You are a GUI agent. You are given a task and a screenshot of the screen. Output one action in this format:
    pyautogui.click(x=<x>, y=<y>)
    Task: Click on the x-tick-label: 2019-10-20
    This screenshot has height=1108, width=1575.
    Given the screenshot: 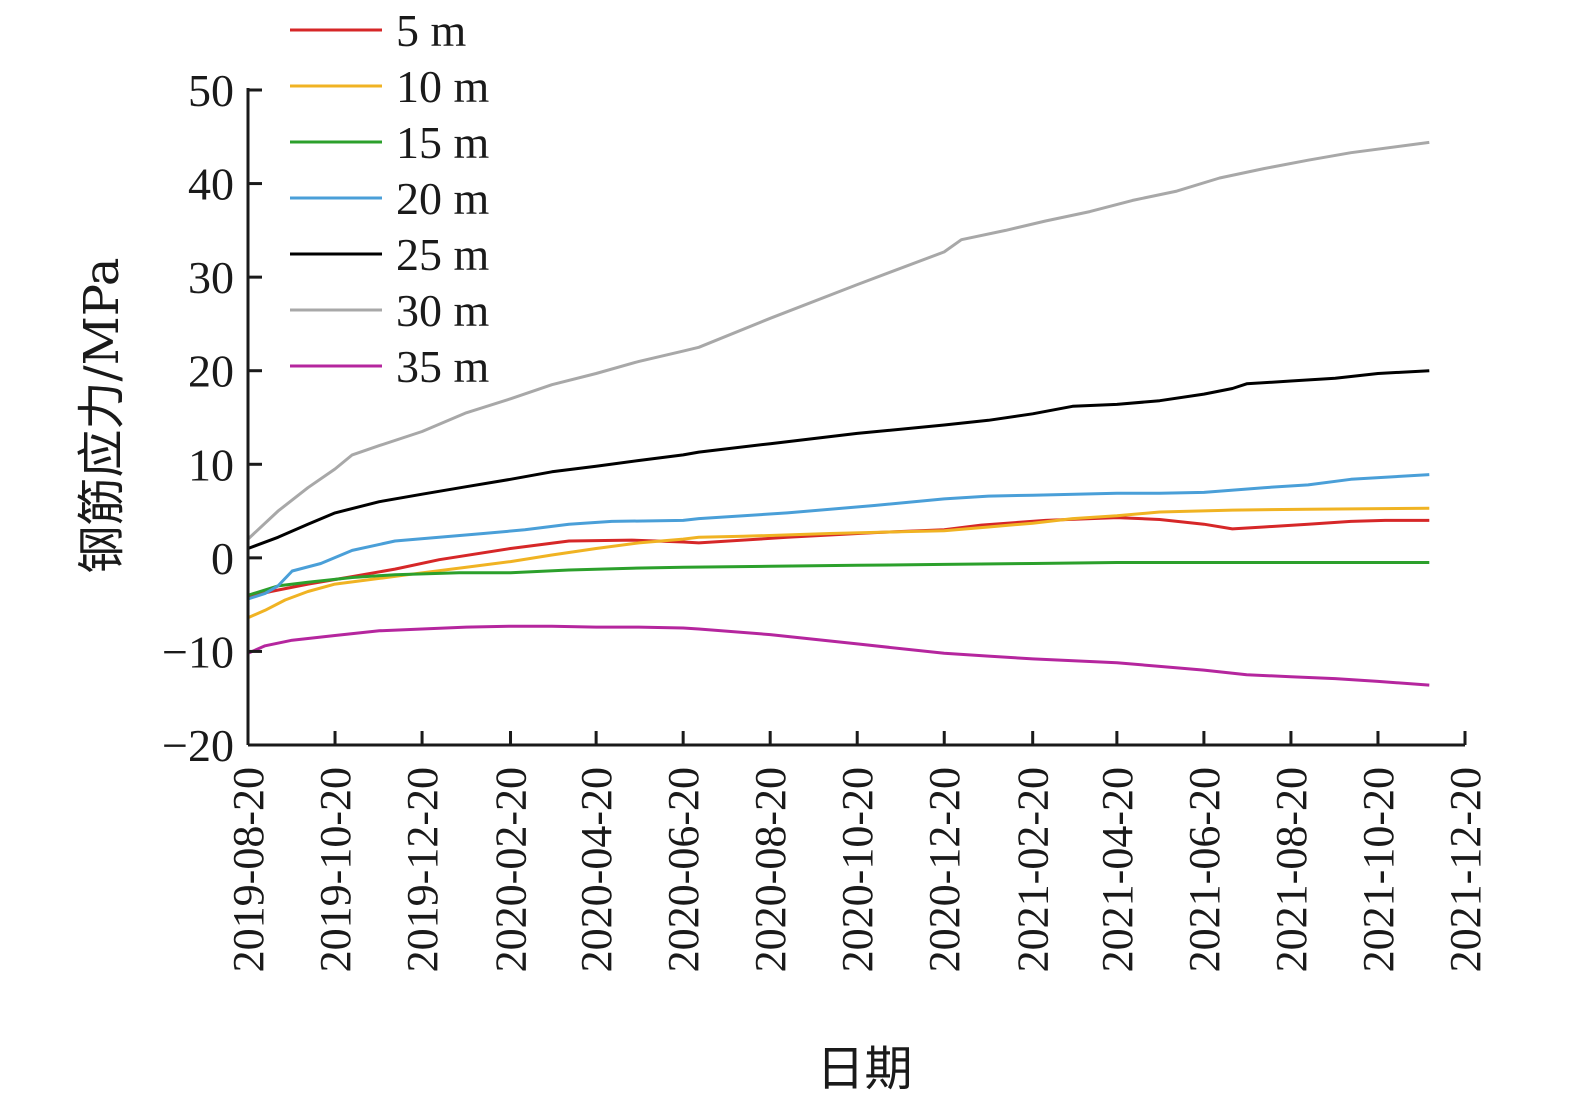 What is the action you would take?
    pyautogui.click(x=335, y=869)
    